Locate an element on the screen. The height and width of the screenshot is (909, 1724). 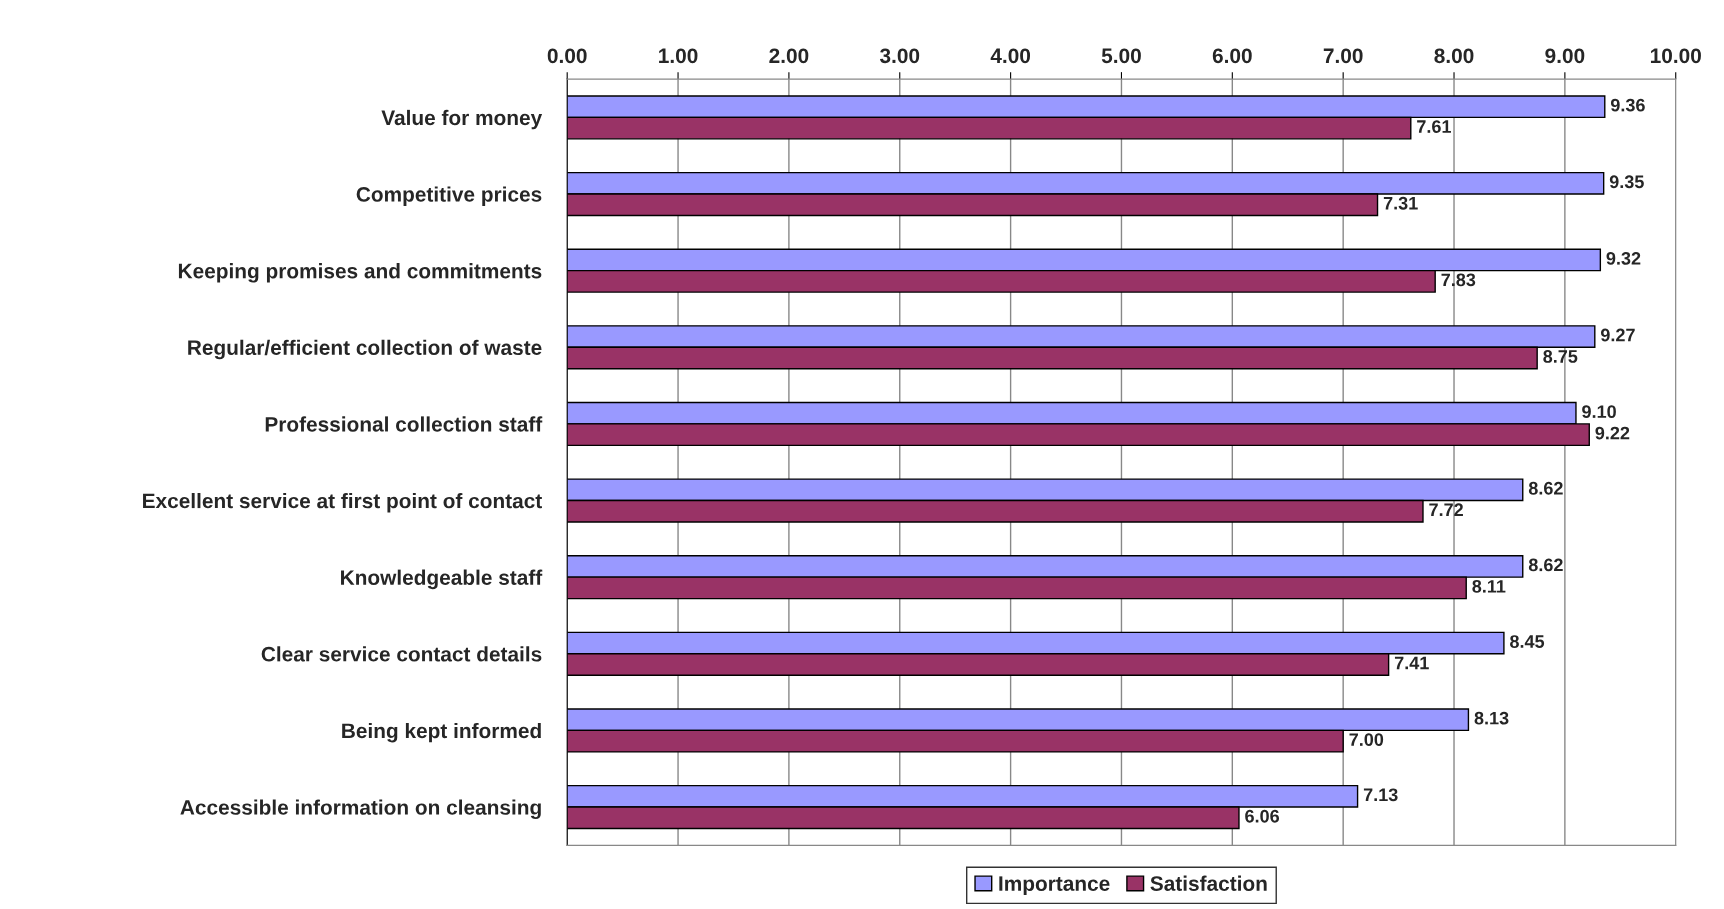
data-label: 8.75 is located at coordinates (1560, 356).